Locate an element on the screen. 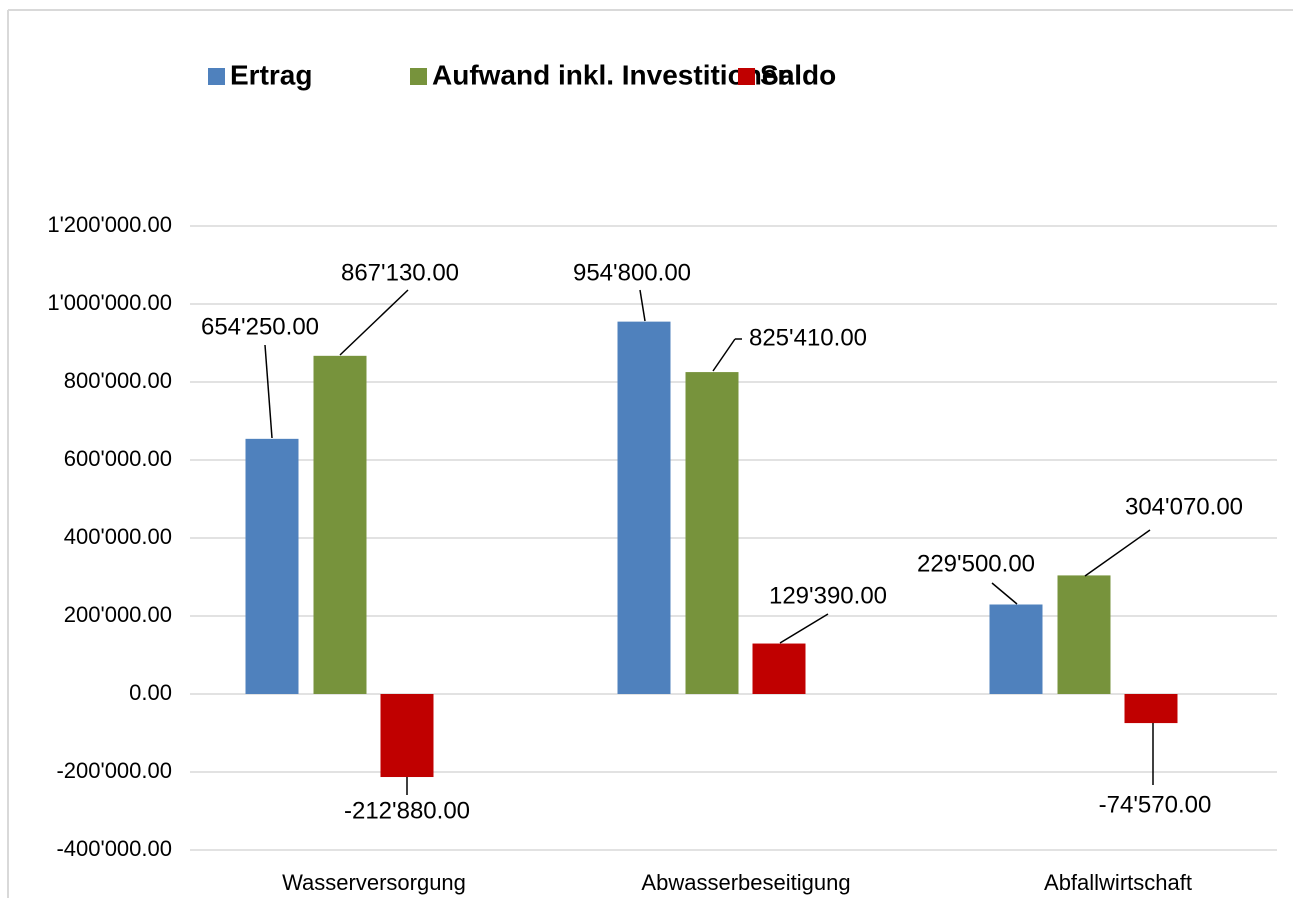  legend-label: Aufwand inkl. Investitionen is located at coordinates (613, 74).